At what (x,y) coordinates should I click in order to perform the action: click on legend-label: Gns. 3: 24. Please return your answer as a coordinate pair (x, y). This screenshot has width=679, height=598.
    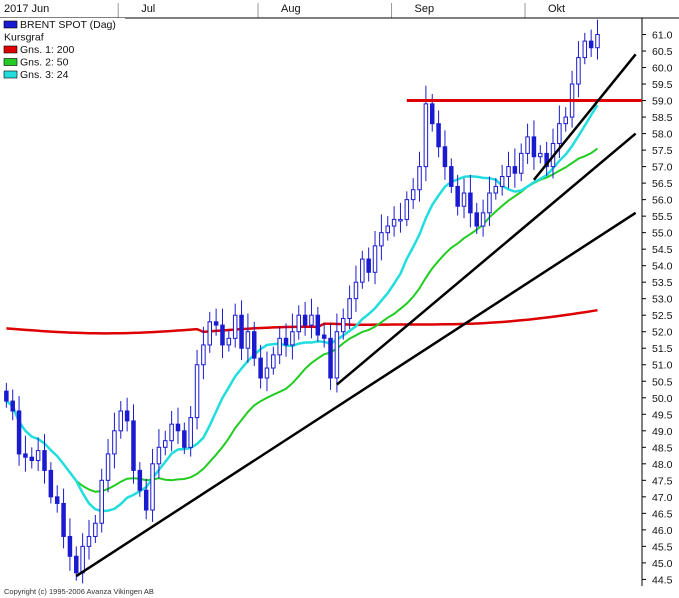
    Looking at the image, I should click on (44, 75).